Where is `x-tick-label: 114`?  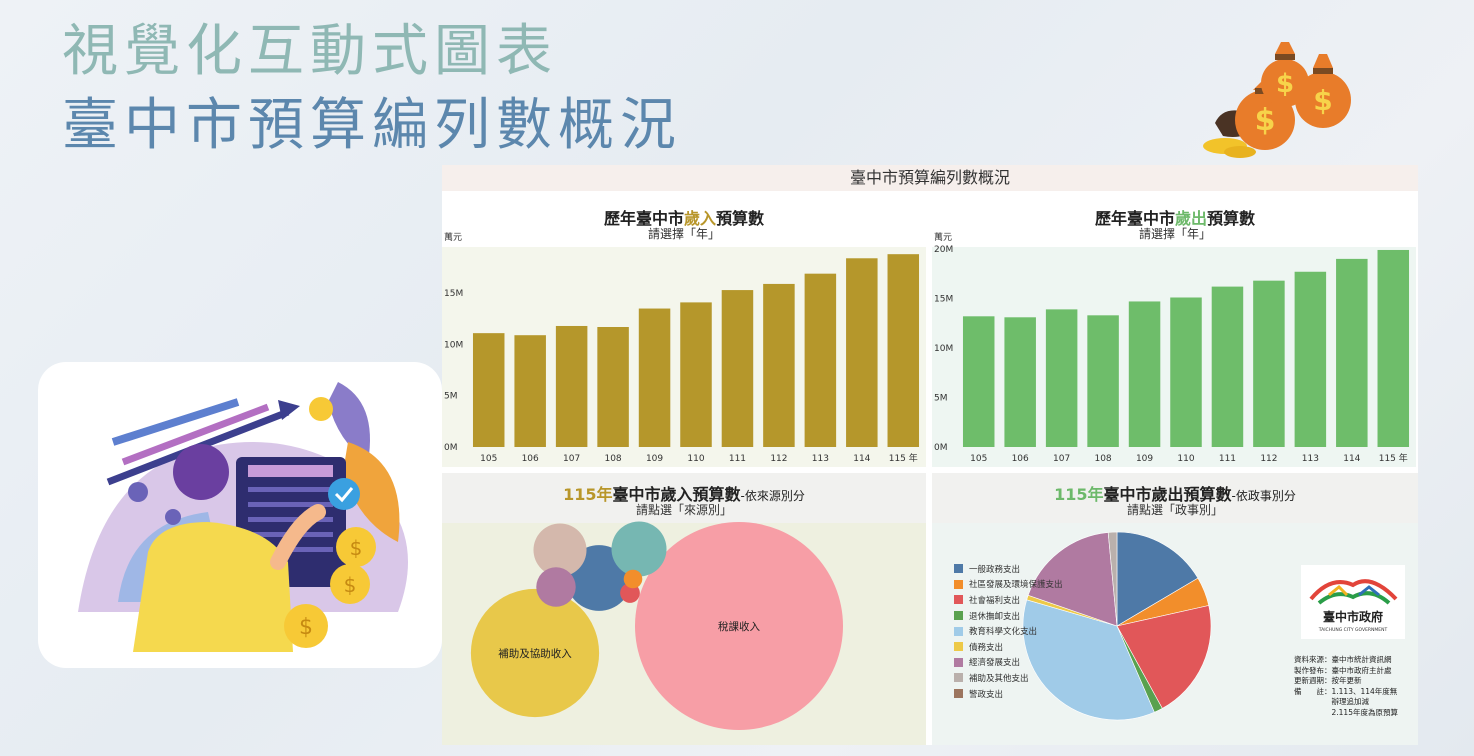
x-tick-label: 114 is located at coordinates (861, 459).